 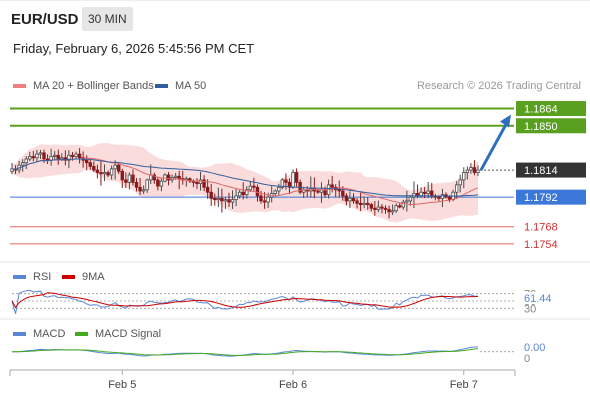 I want to click on macd-panel: 0.000, so click(x=278, y=353).